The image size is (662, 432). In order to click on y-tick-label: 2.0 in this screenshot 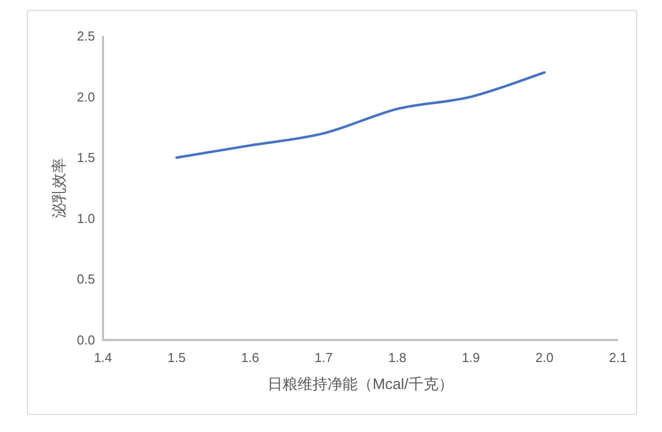, I will do `click(85, 96)`.